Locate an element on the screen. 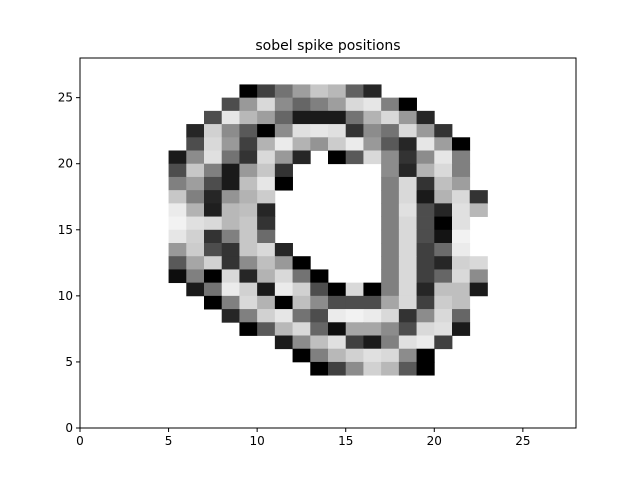  y-tick-label: 25 is located at coordinates (65, 98).